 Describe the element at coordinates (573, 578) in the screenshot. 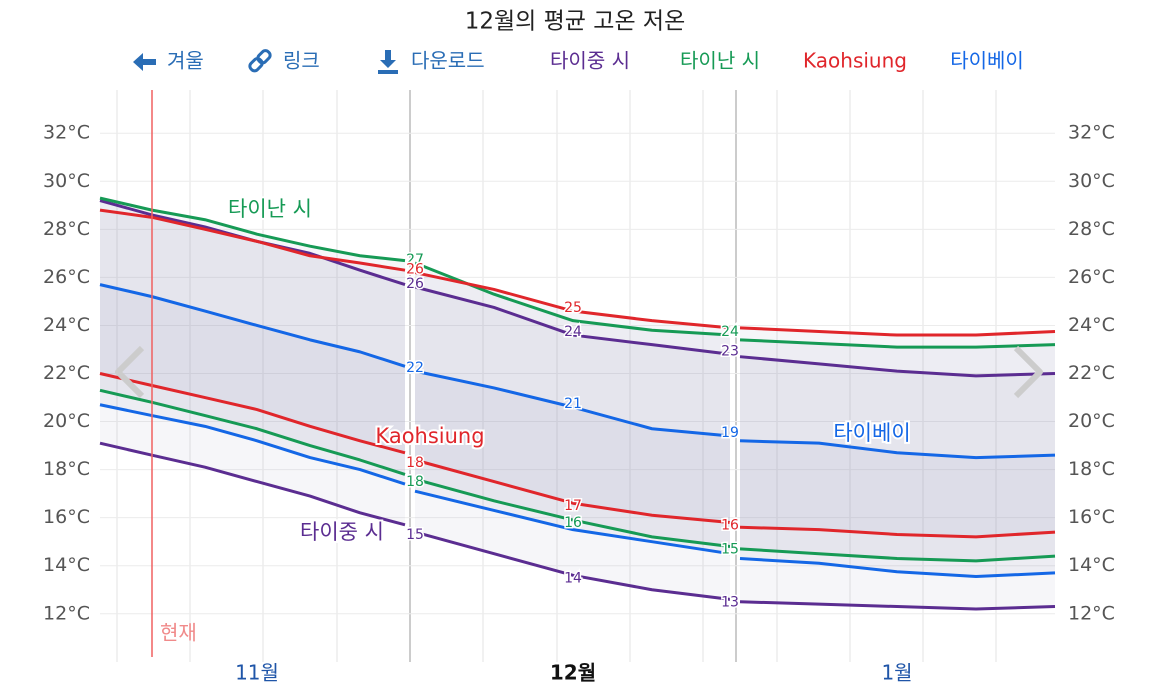

I see `value-label: 14` at that location.